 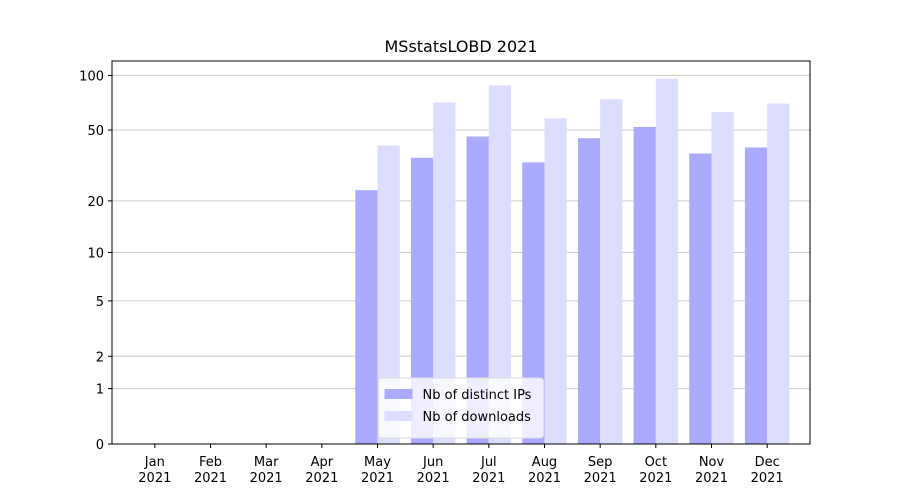 What do you see at coordinates (154, 470) in the screenshot?
I see `x-tick-label: Jan 2021` at bounding box center [154, 470].